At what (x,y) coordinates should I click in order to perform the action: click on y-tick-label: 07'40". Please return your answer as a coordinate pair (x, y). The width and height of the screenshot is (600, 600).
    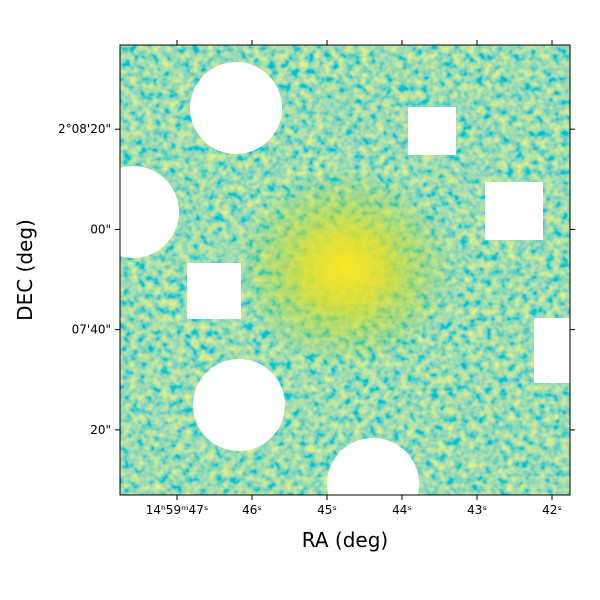
    Looking at the image, I should click on (91, 330).